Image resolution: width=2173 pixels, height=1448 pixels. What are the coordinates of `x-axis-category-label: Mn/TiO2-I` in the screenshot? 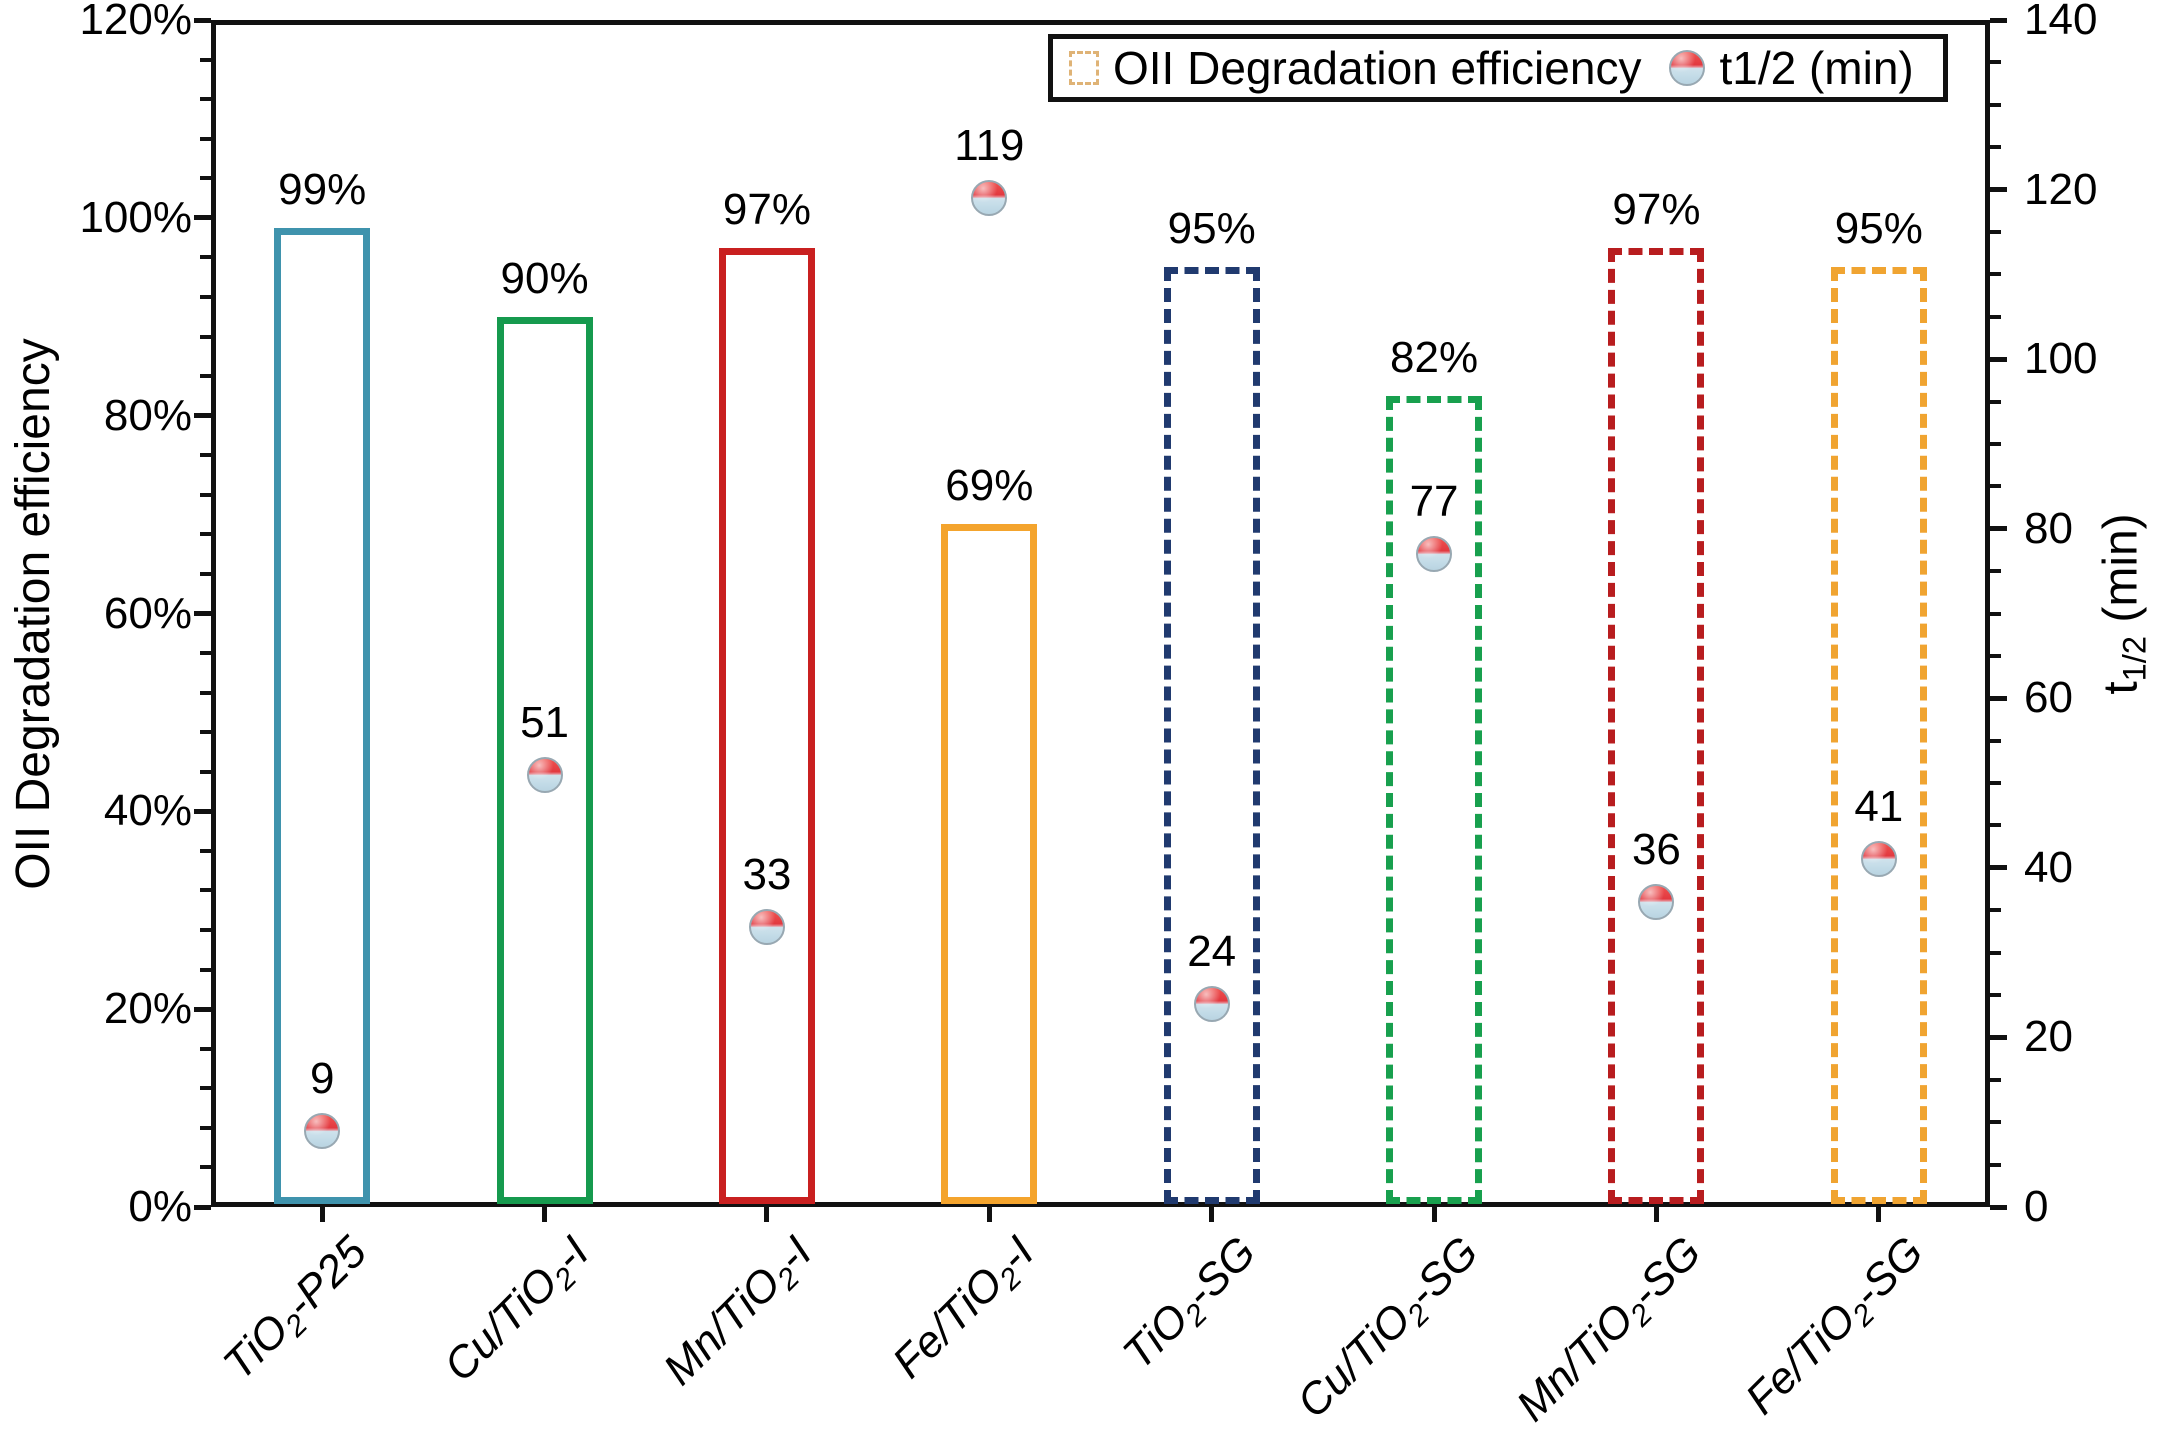 It's located at (741, 1315).